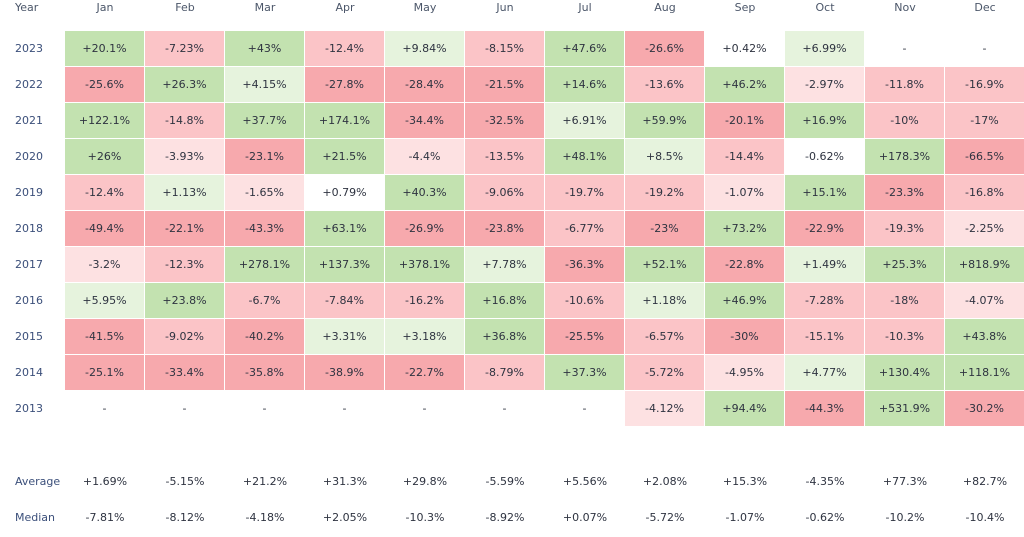 Image resolution: width=1024 pixels, height=537 pixels. What do you see at coordinates (425, 121) in the screenshot?
I see `heatmap-cell: -34.4%` at bounding box center [425, 121].